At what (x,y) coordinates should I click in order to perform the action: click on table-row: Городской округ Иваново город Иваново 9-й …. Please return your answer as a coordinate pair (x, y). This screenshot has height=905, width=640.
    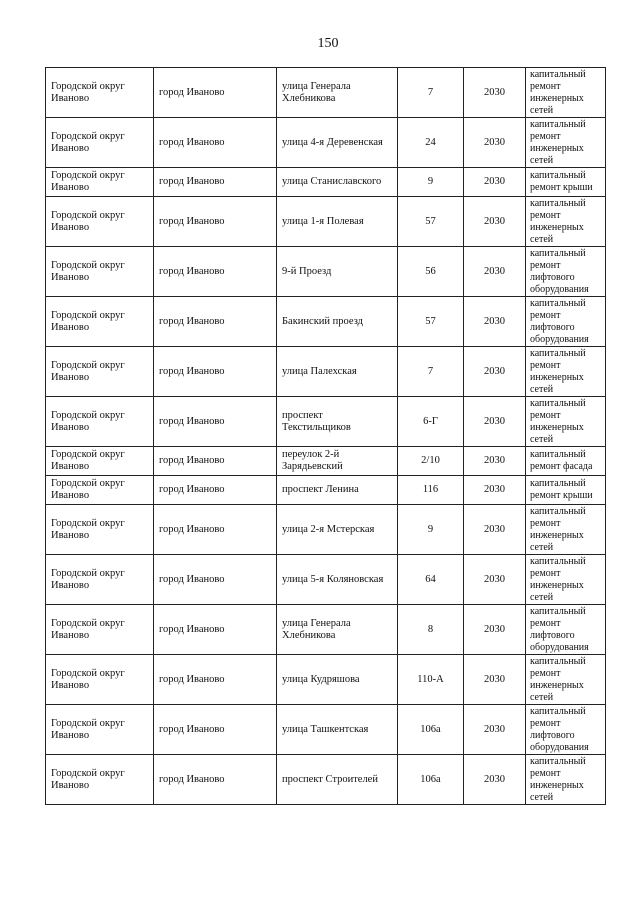
    Looking at the image, I should click on (325, 271).